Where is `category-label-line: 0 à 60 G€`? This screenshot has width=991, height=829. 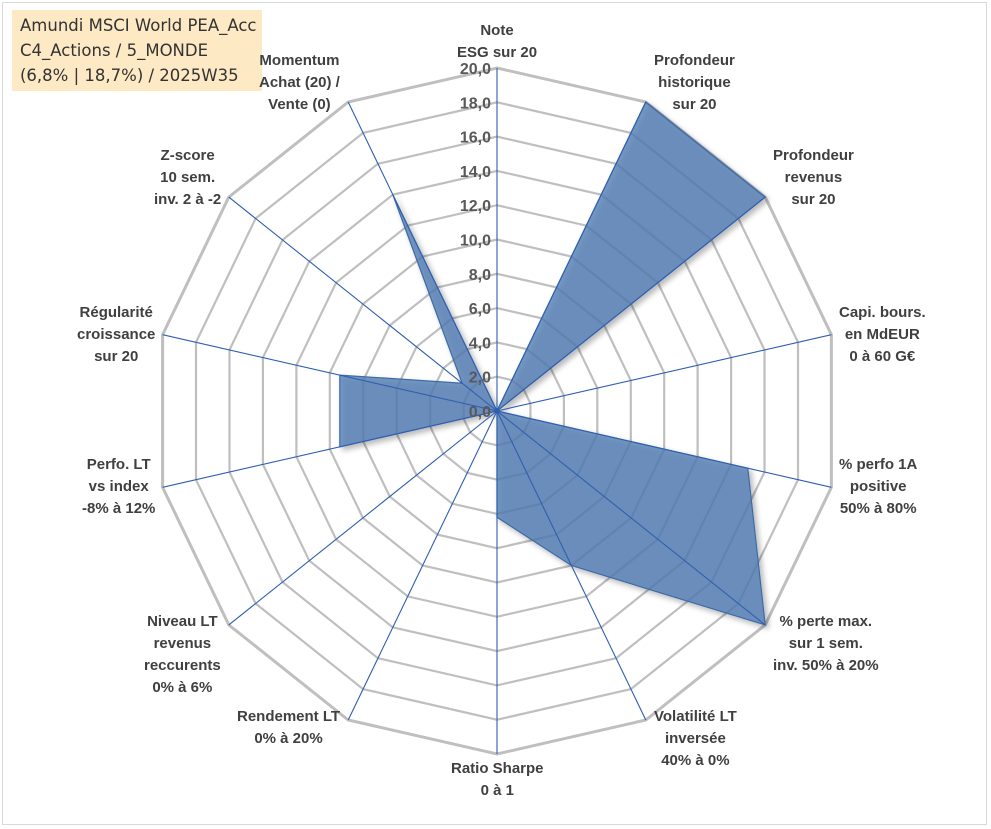
category-label-line: 0 à 60 G€ is located at coordinates (882, 356).